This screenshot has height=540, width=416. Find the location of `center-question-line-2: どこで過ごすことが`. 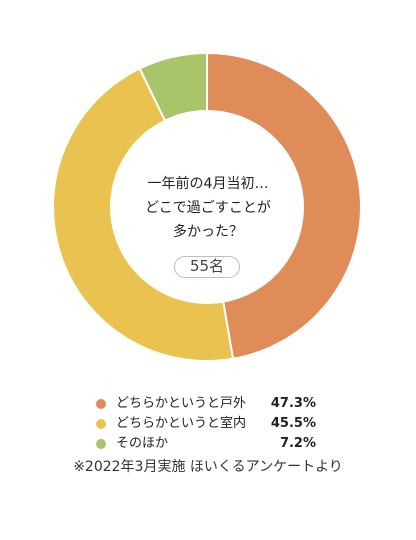

center-question-line-2: どこで過ごすことが is located at coordinates (208, 208).